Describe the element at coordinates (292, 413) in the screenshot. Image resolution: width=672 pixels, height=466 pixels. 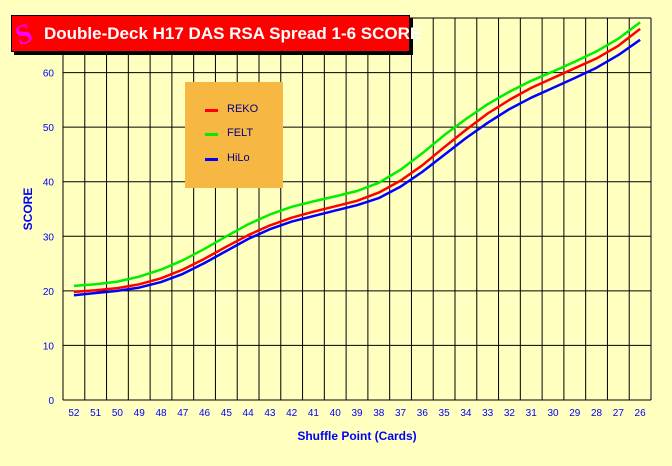
I see `x-tick-label: 42` at that location.